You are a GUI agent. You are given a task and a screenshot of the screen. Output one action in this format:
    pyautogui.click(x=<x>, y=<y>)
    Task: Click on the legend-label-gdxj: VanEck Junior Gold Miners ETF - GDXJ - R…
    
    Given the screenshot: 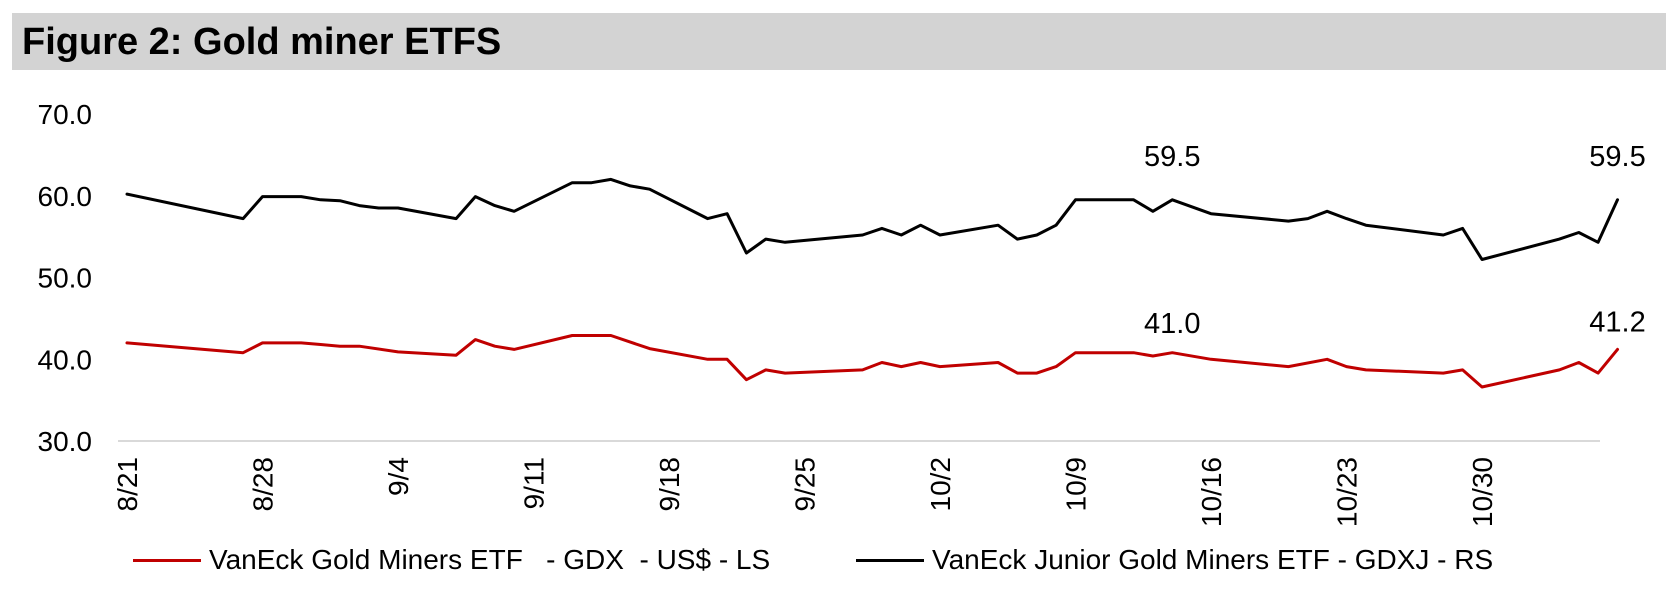 What is the action you would take?
    pyautogui.click(x=1213, y=559)
    